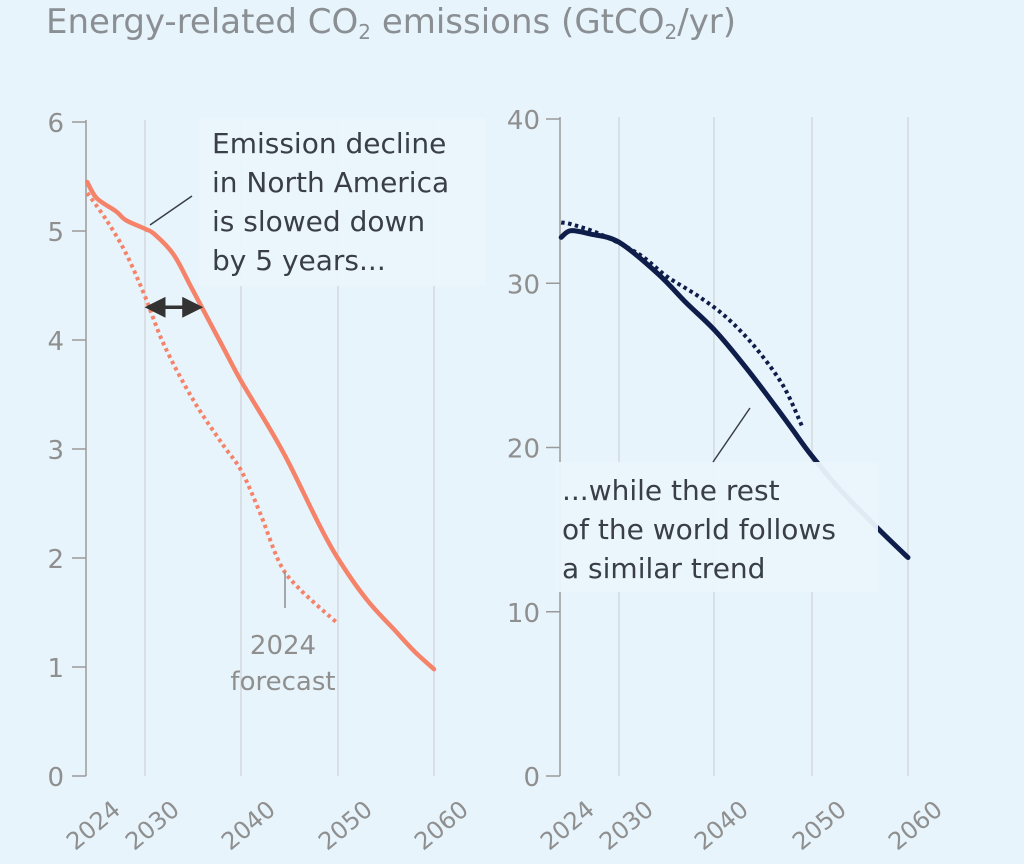 Image resolution: width=1024 pixels, height=864 pixels. Describe the element at coordinates (283, 646) in the screenshot. I see `forecast-label: 2024` at that location.